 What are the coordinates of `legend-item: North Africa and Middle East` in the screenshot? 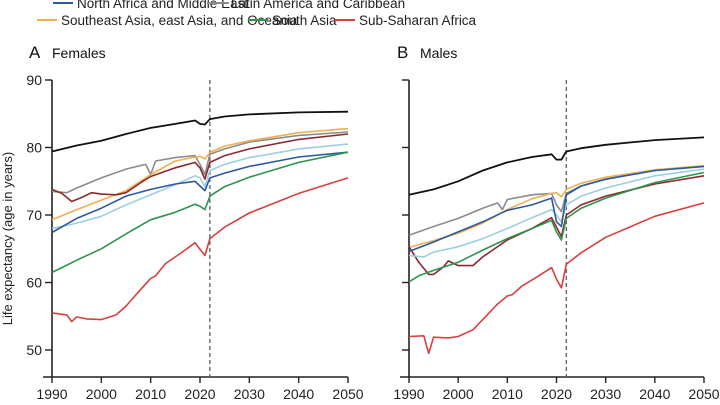 It's located at (150, 5).